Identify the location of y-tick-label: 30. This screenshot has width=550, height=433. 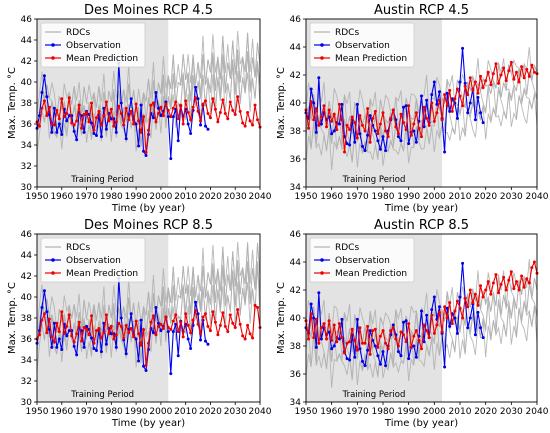
(27, 403).